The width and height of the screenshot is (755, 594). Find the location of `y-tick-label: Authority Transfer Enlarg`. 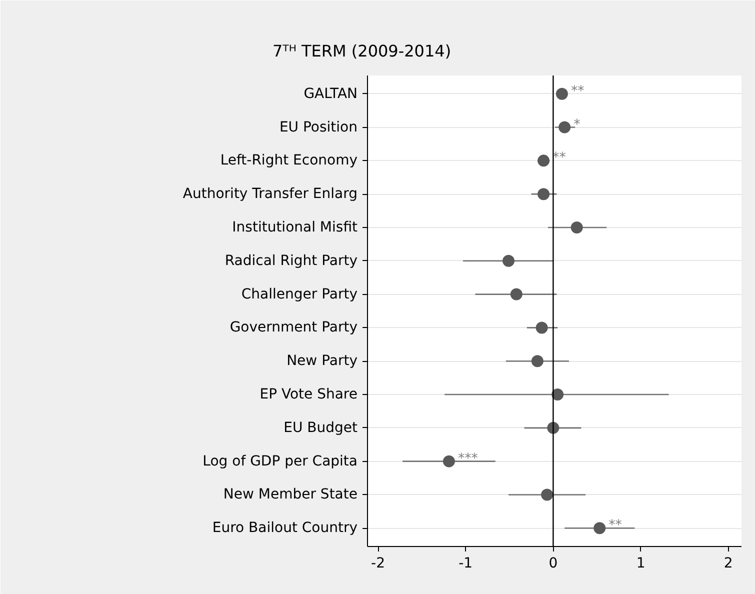

y-tick-label: Authority Transfer Enlarg is located at coordinates (270, 194).